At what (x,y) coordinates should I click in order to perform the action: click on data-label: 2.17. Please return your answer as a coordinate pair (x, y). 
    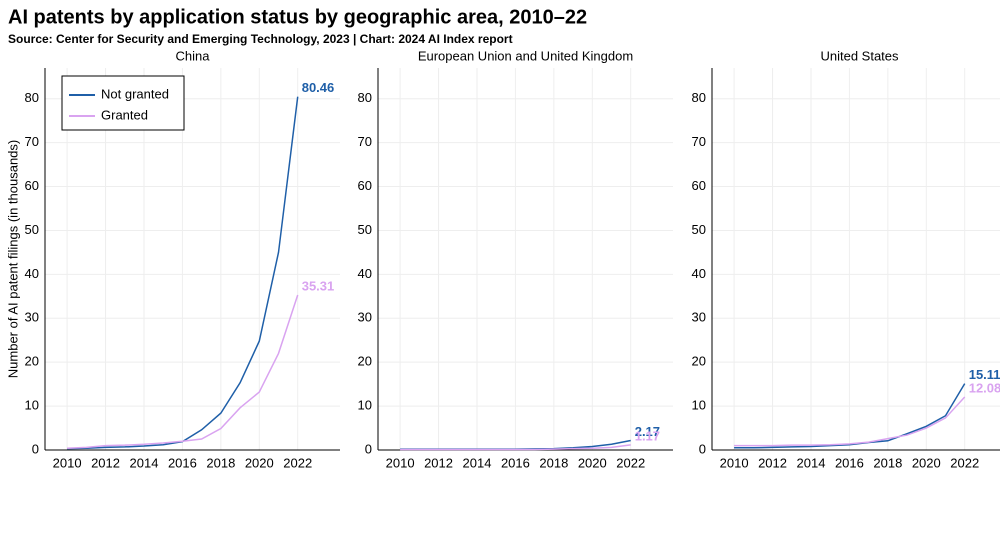
    Looking at the image, I should click on (647, 431).